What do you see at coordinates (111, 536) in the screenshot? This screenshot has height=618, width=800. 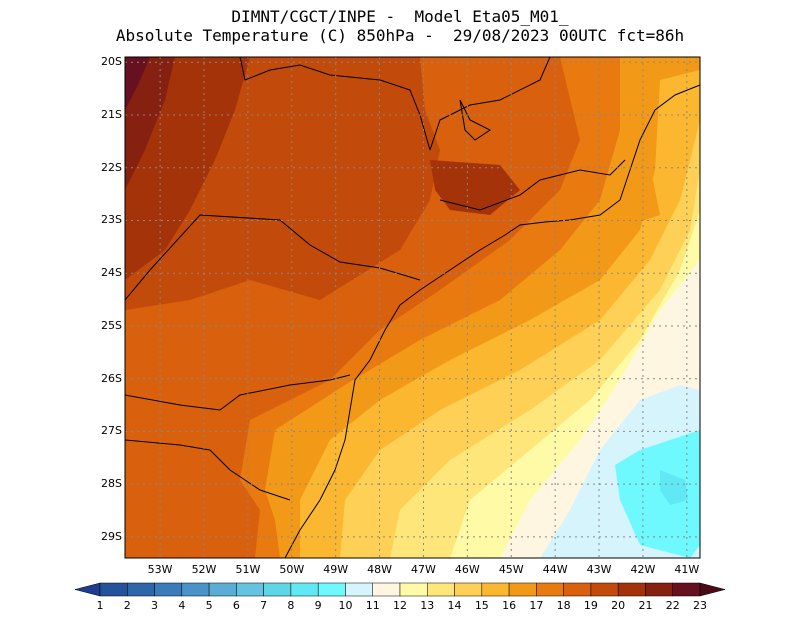 I see `lat-label: 29S` at bounding box center [111, 536].